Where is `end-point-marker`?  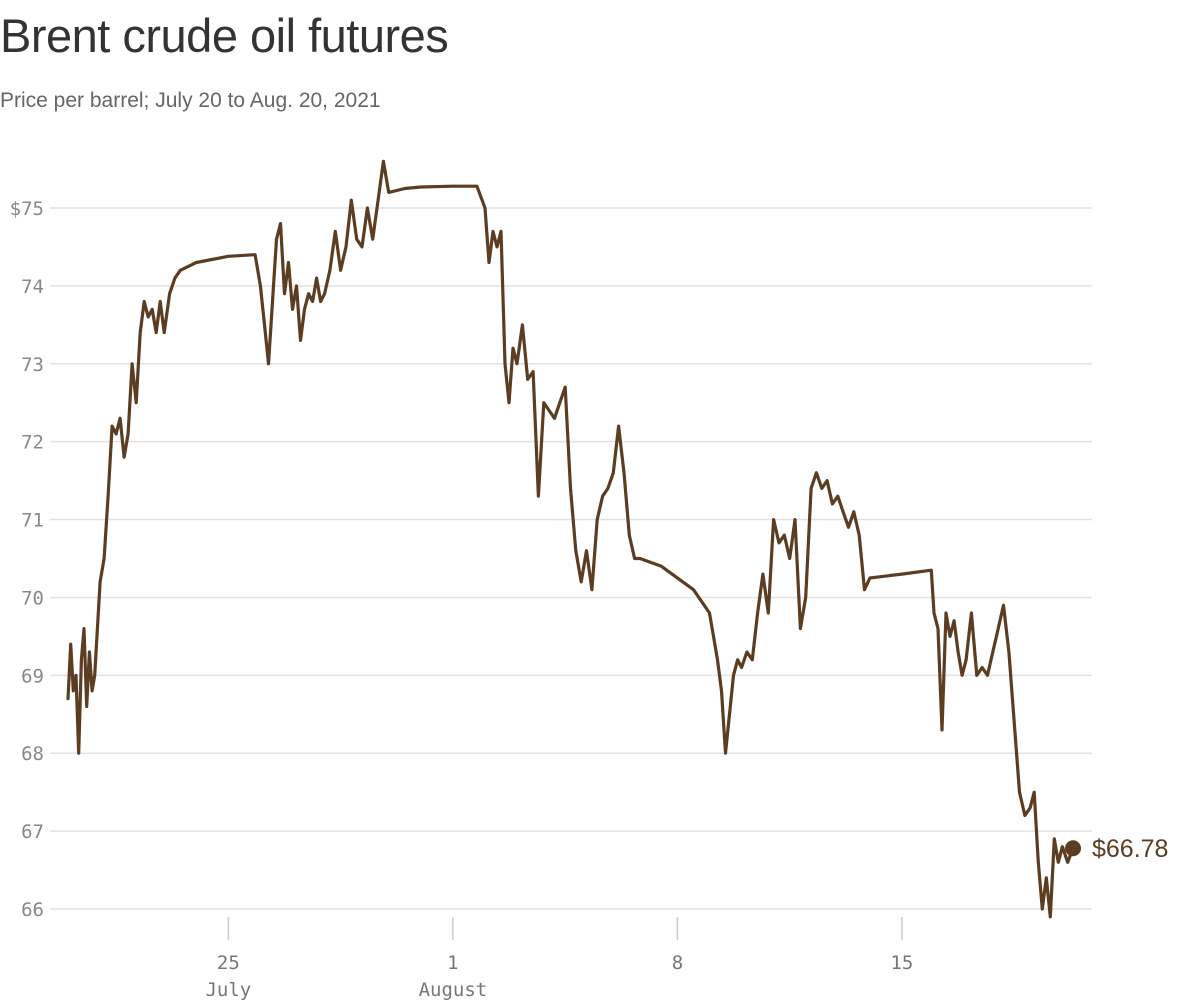 end-point-marker is located at coordinates (1073, 848).